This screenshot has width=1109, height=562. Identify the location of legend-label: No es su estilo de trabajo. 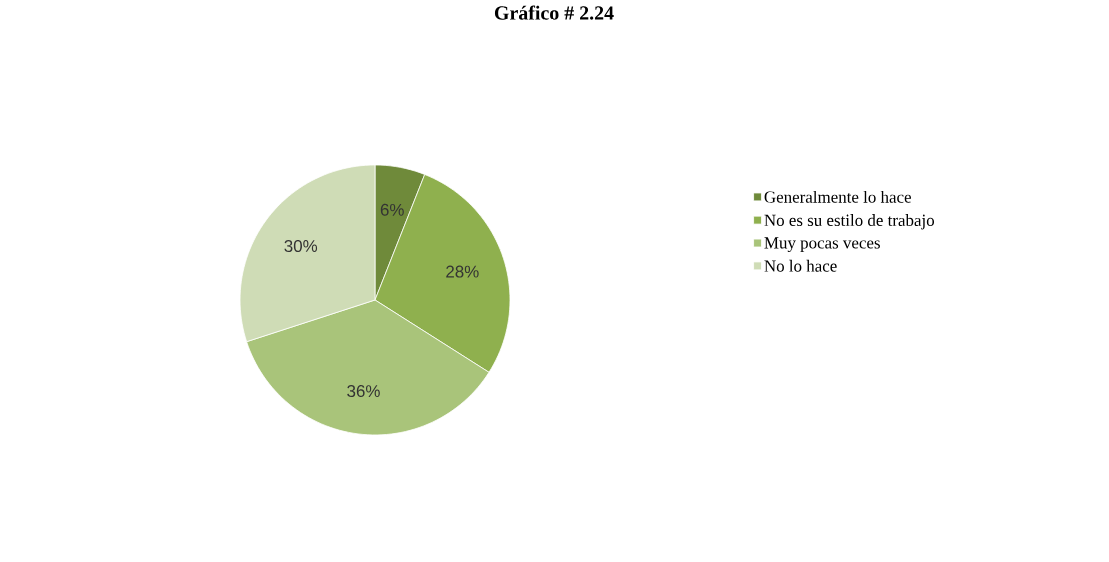
(849, 222).